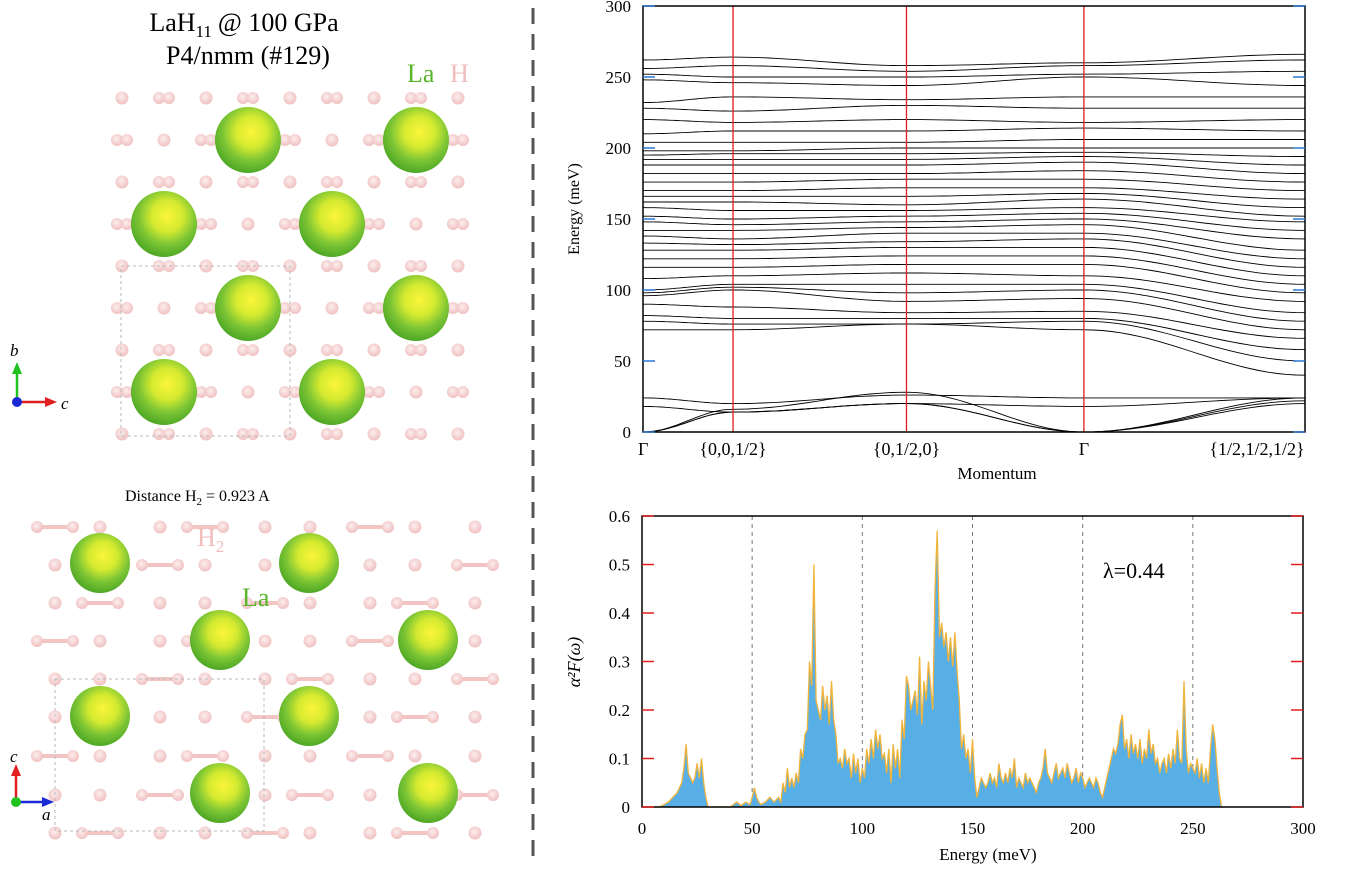 The width and height of the screenshot is (1345, 872). Describe the element at coordinates (39, 377) in the screenshot. I see `top-view-axis-indicator: b c` at that location.